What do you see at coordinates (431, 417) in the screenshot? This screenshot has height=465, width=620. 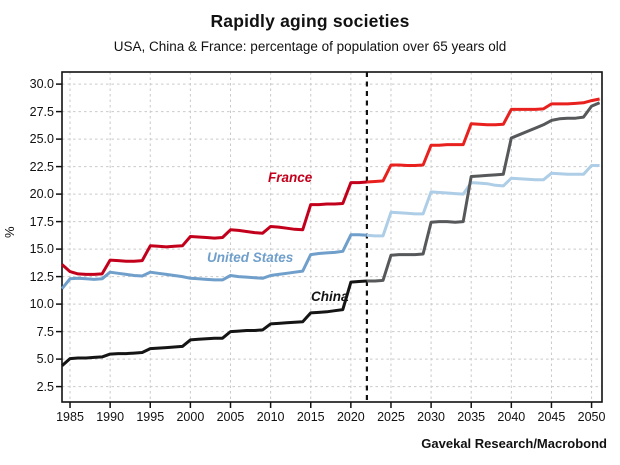 I see `x-tick-label: 2030` at bounding box center [431, 417].